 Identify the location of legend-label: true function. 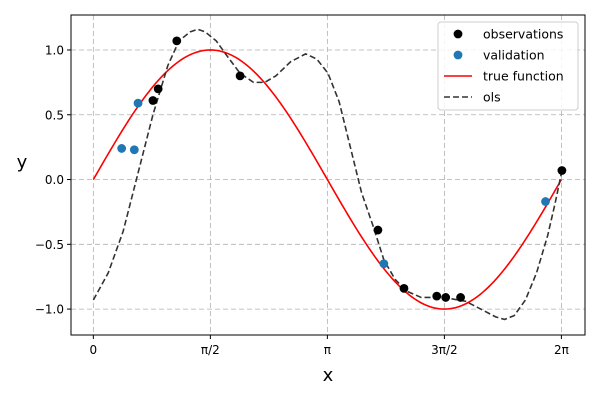
(523, 76).